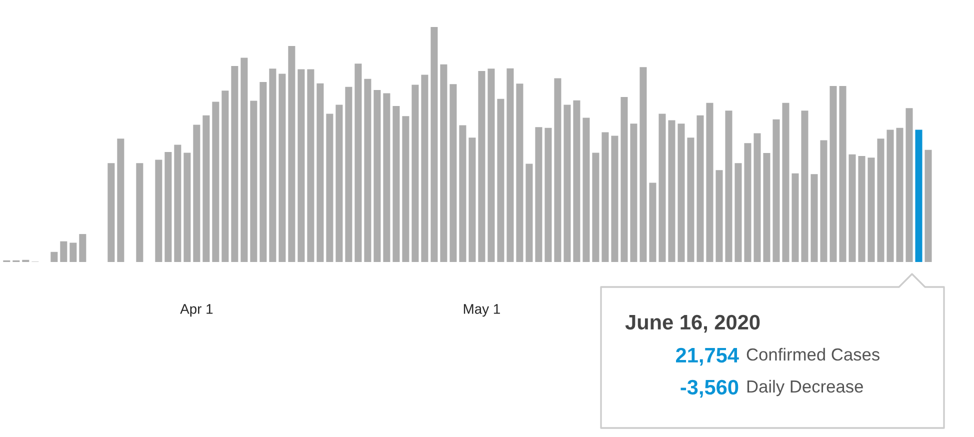 The width and height of the screenshot is (974, 437). I want to click on text: -3,560, so click(709, 389).